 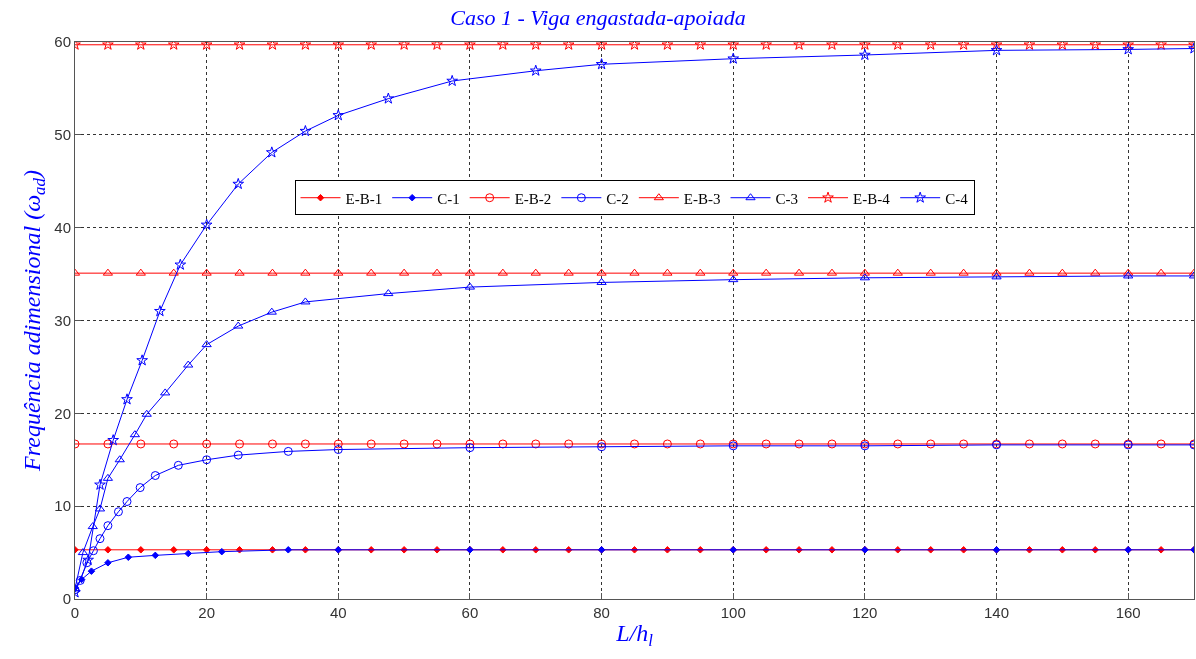 What do you see at coordinates (62, 320) in the screenshot?
I see `y-tick-label: 30` at bounding box center [62, 320].